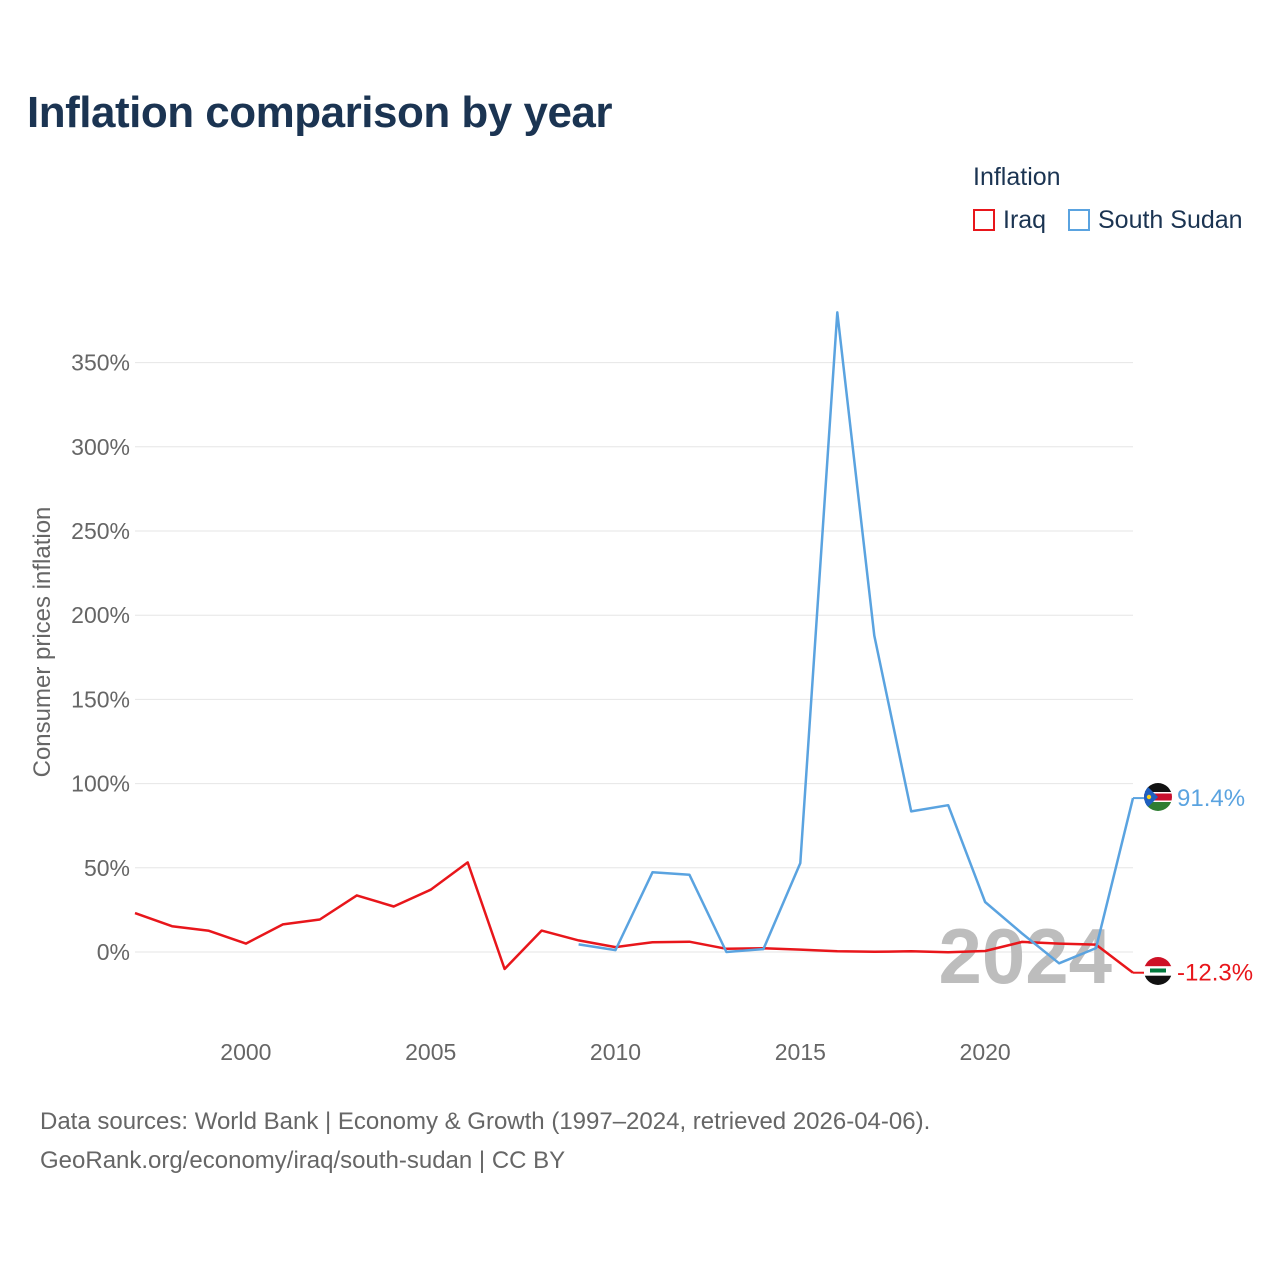 The image size is (1280, 1280). What do you see at coordinates (1211, 798) in the screenshot?
I see `end-value-label-south-sudan: 91.4%` at bounding box center [1211, 798].